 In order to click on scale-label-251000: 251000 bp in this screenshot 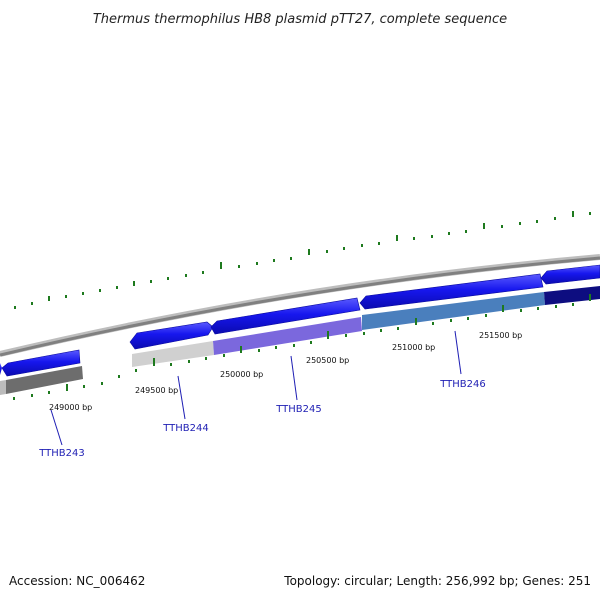, I will do `click(413, 347)`.